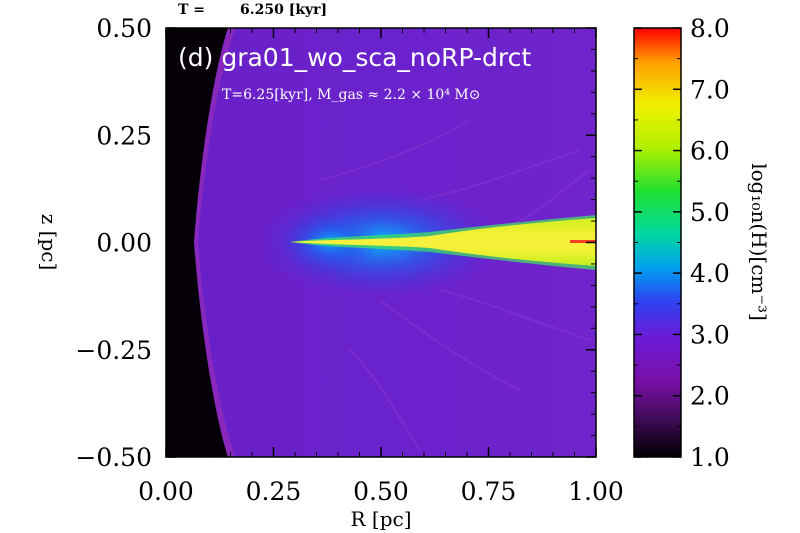 This screenshot has height=533, width=800. I want to click on panel-subtitle: T=6.25[kyr], M_gas ≈ 2.2 × 10⁴ M⊙, so click(351, 95).